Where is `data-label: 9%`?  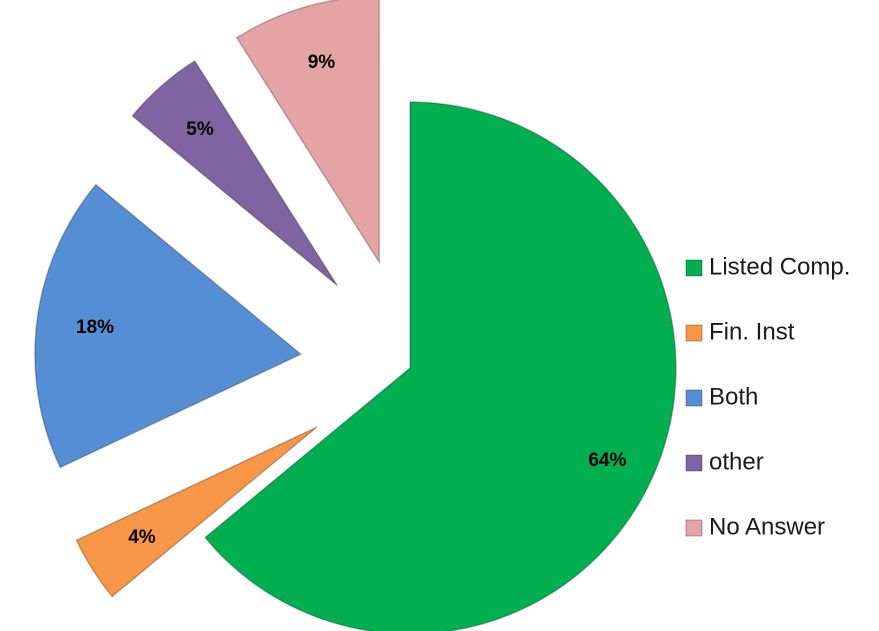
data-label: 9% is located at coordinates (322, 62).